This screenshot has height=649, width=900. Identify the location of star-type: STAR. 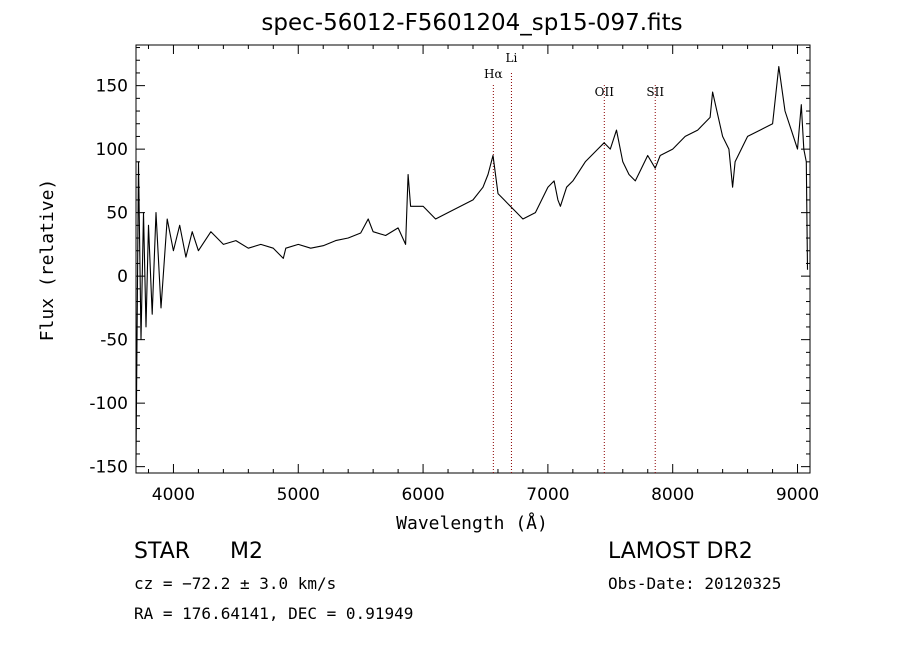
(162, 551).